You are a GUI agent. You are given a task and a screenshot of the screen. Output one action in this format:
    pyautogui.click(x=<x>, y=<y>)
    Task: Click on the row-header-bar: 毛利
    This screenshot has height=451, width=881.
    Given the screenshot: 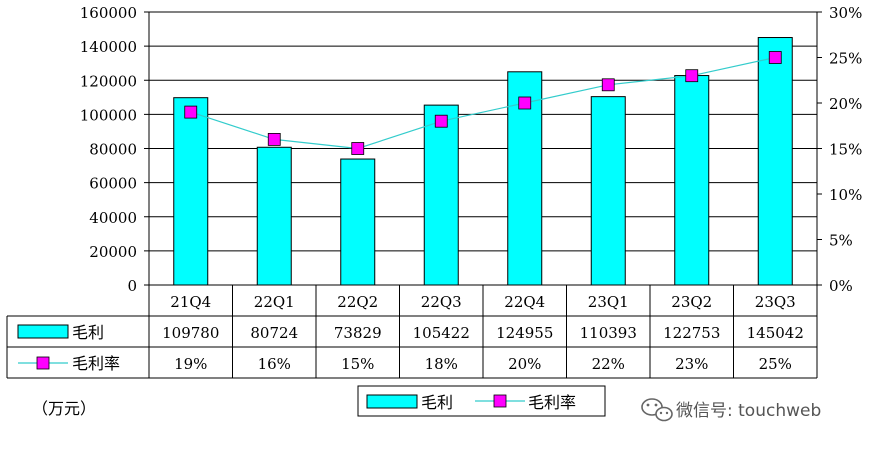 What is the action you would take?
    pyautogui.click(x=88, y=332)
    